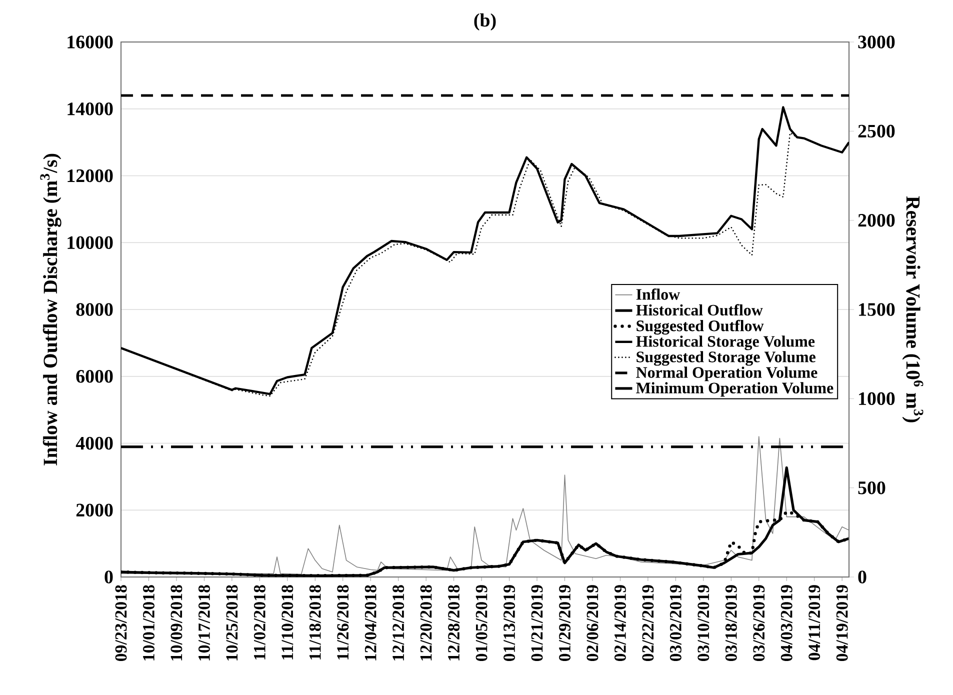 The height and width of the screenshot is (695, 953). What do you see at coordinates (260, 622) in the screenshot?
I see `x-tick-label: 11/02/2018` at bounding box center [260, 622].